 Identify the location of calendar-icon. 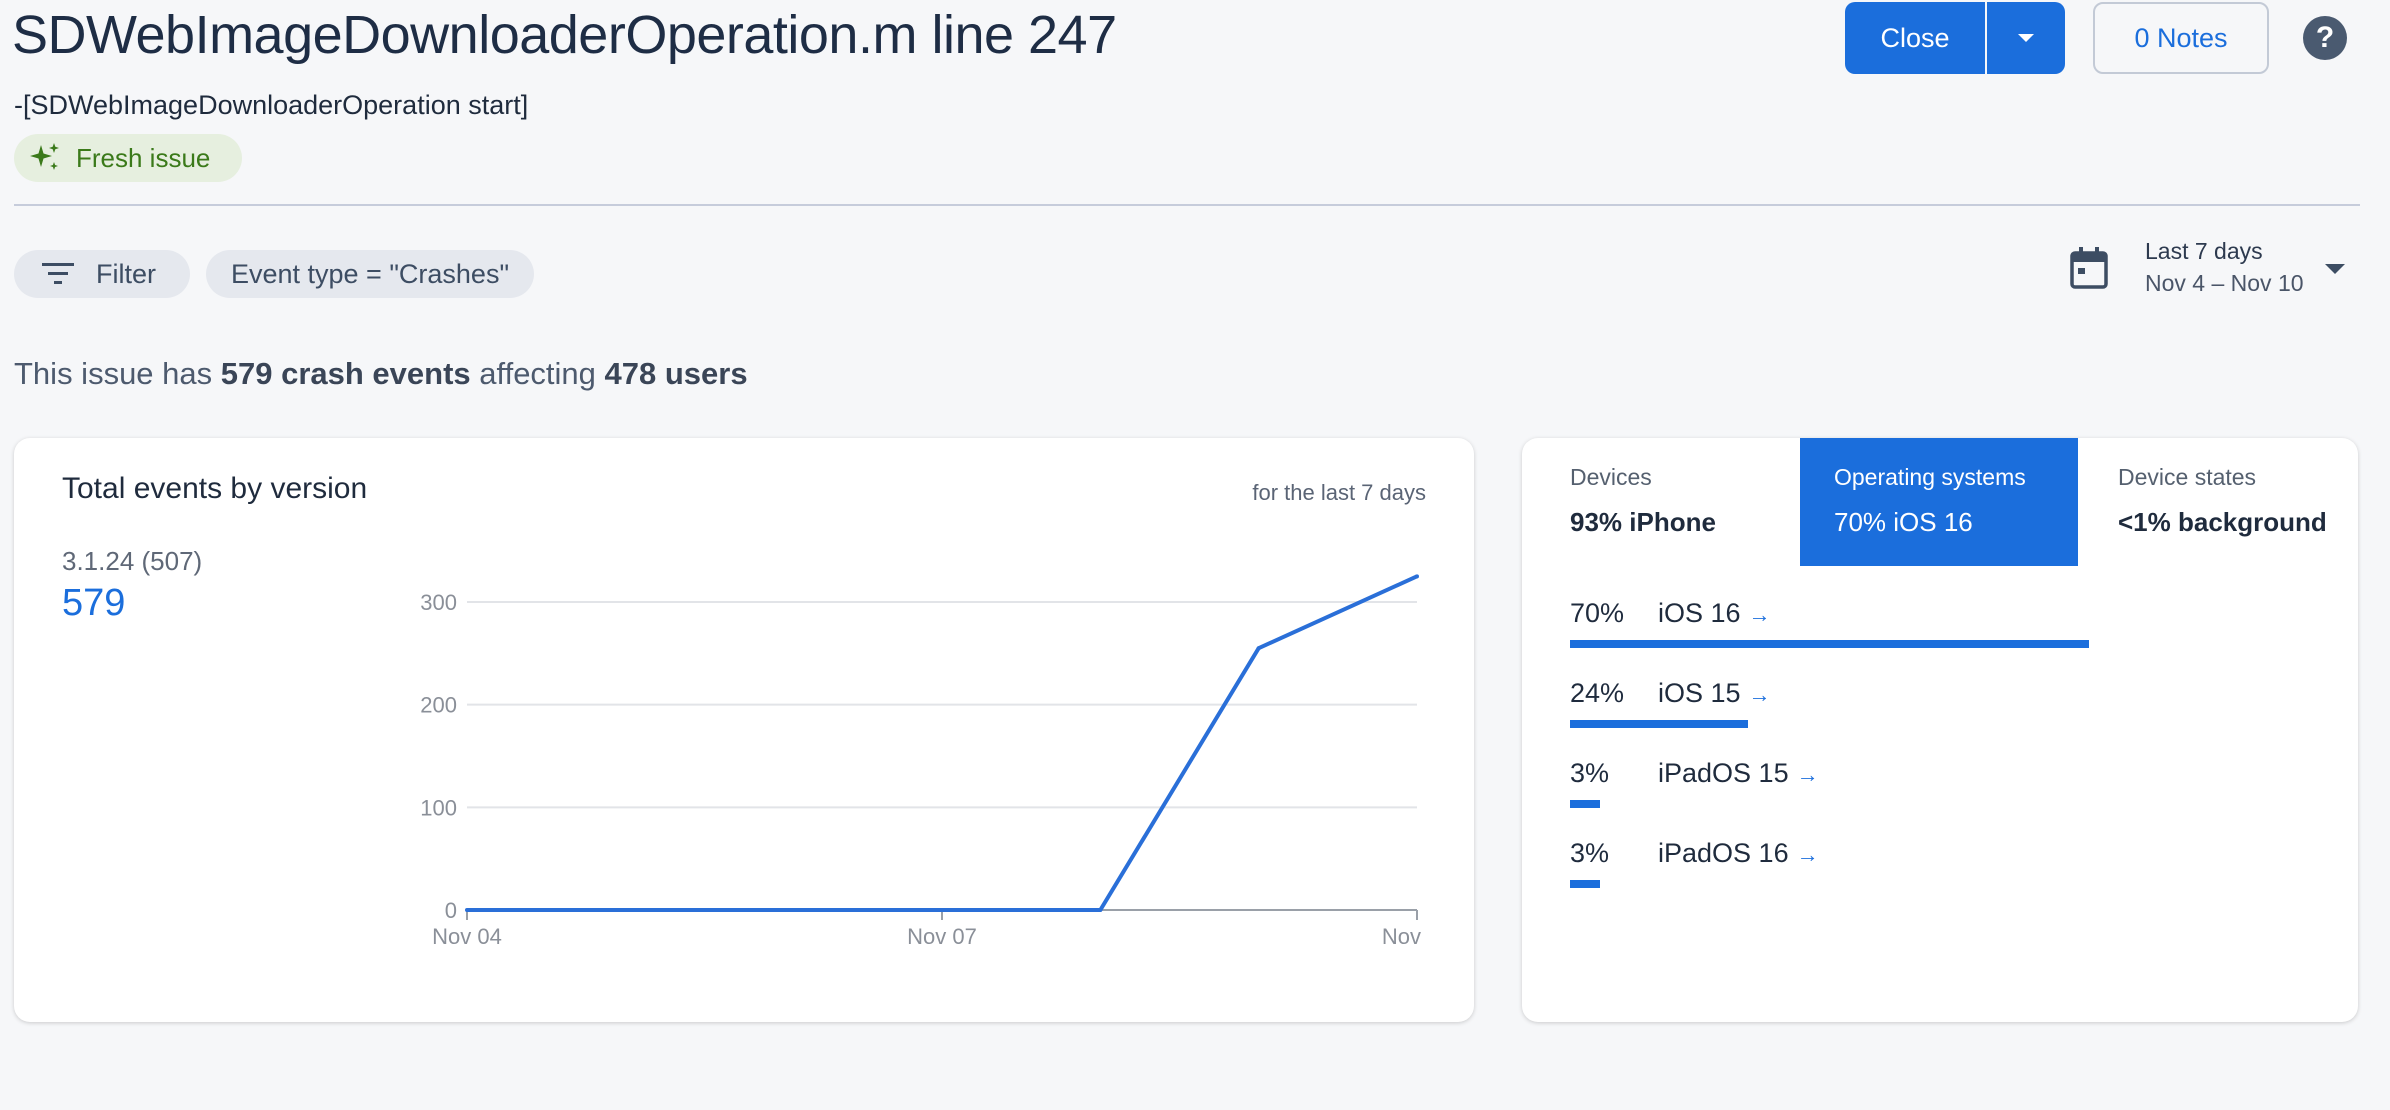
(2089, 268).